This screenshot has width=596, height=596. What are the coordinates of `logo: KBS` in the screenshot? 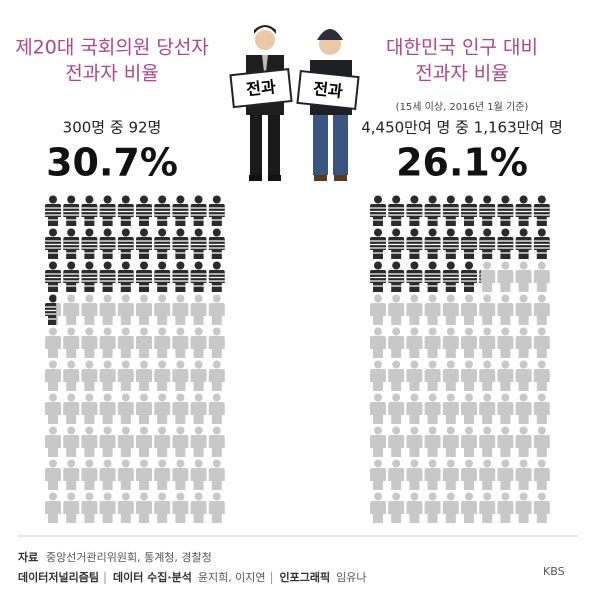 It's located at (554, 571).